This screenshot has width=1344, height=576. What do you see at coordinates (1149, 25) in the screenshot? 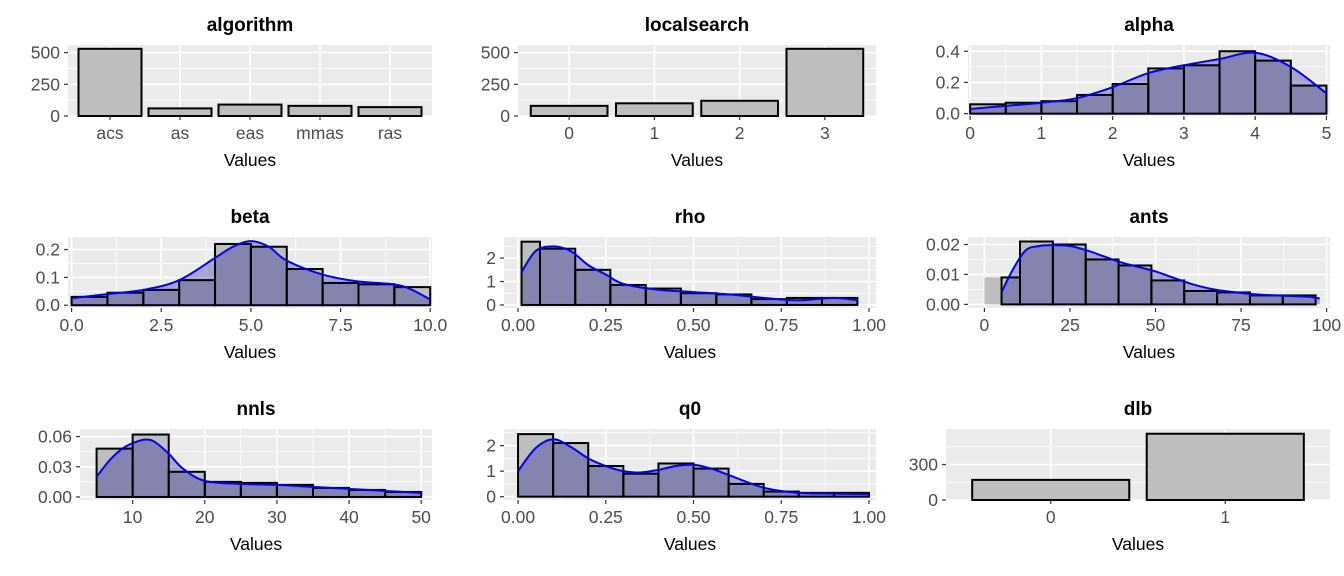
I see `panel-title: alpha` at bounding box center [1149, 25].